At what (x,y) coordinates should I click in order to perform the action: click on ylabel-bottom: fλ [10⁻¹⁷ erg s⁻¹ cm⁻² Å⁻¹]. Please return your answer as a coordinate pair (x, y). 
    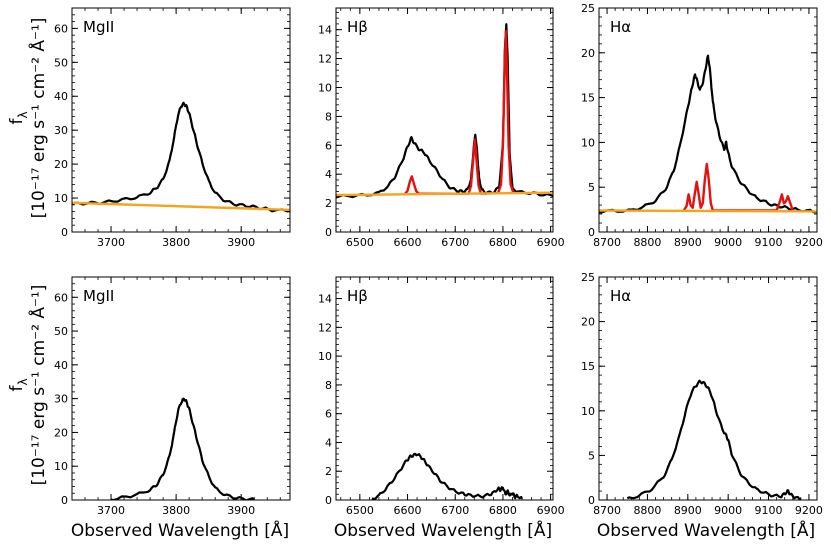
    Looking at the image, I should click on (28, 385).